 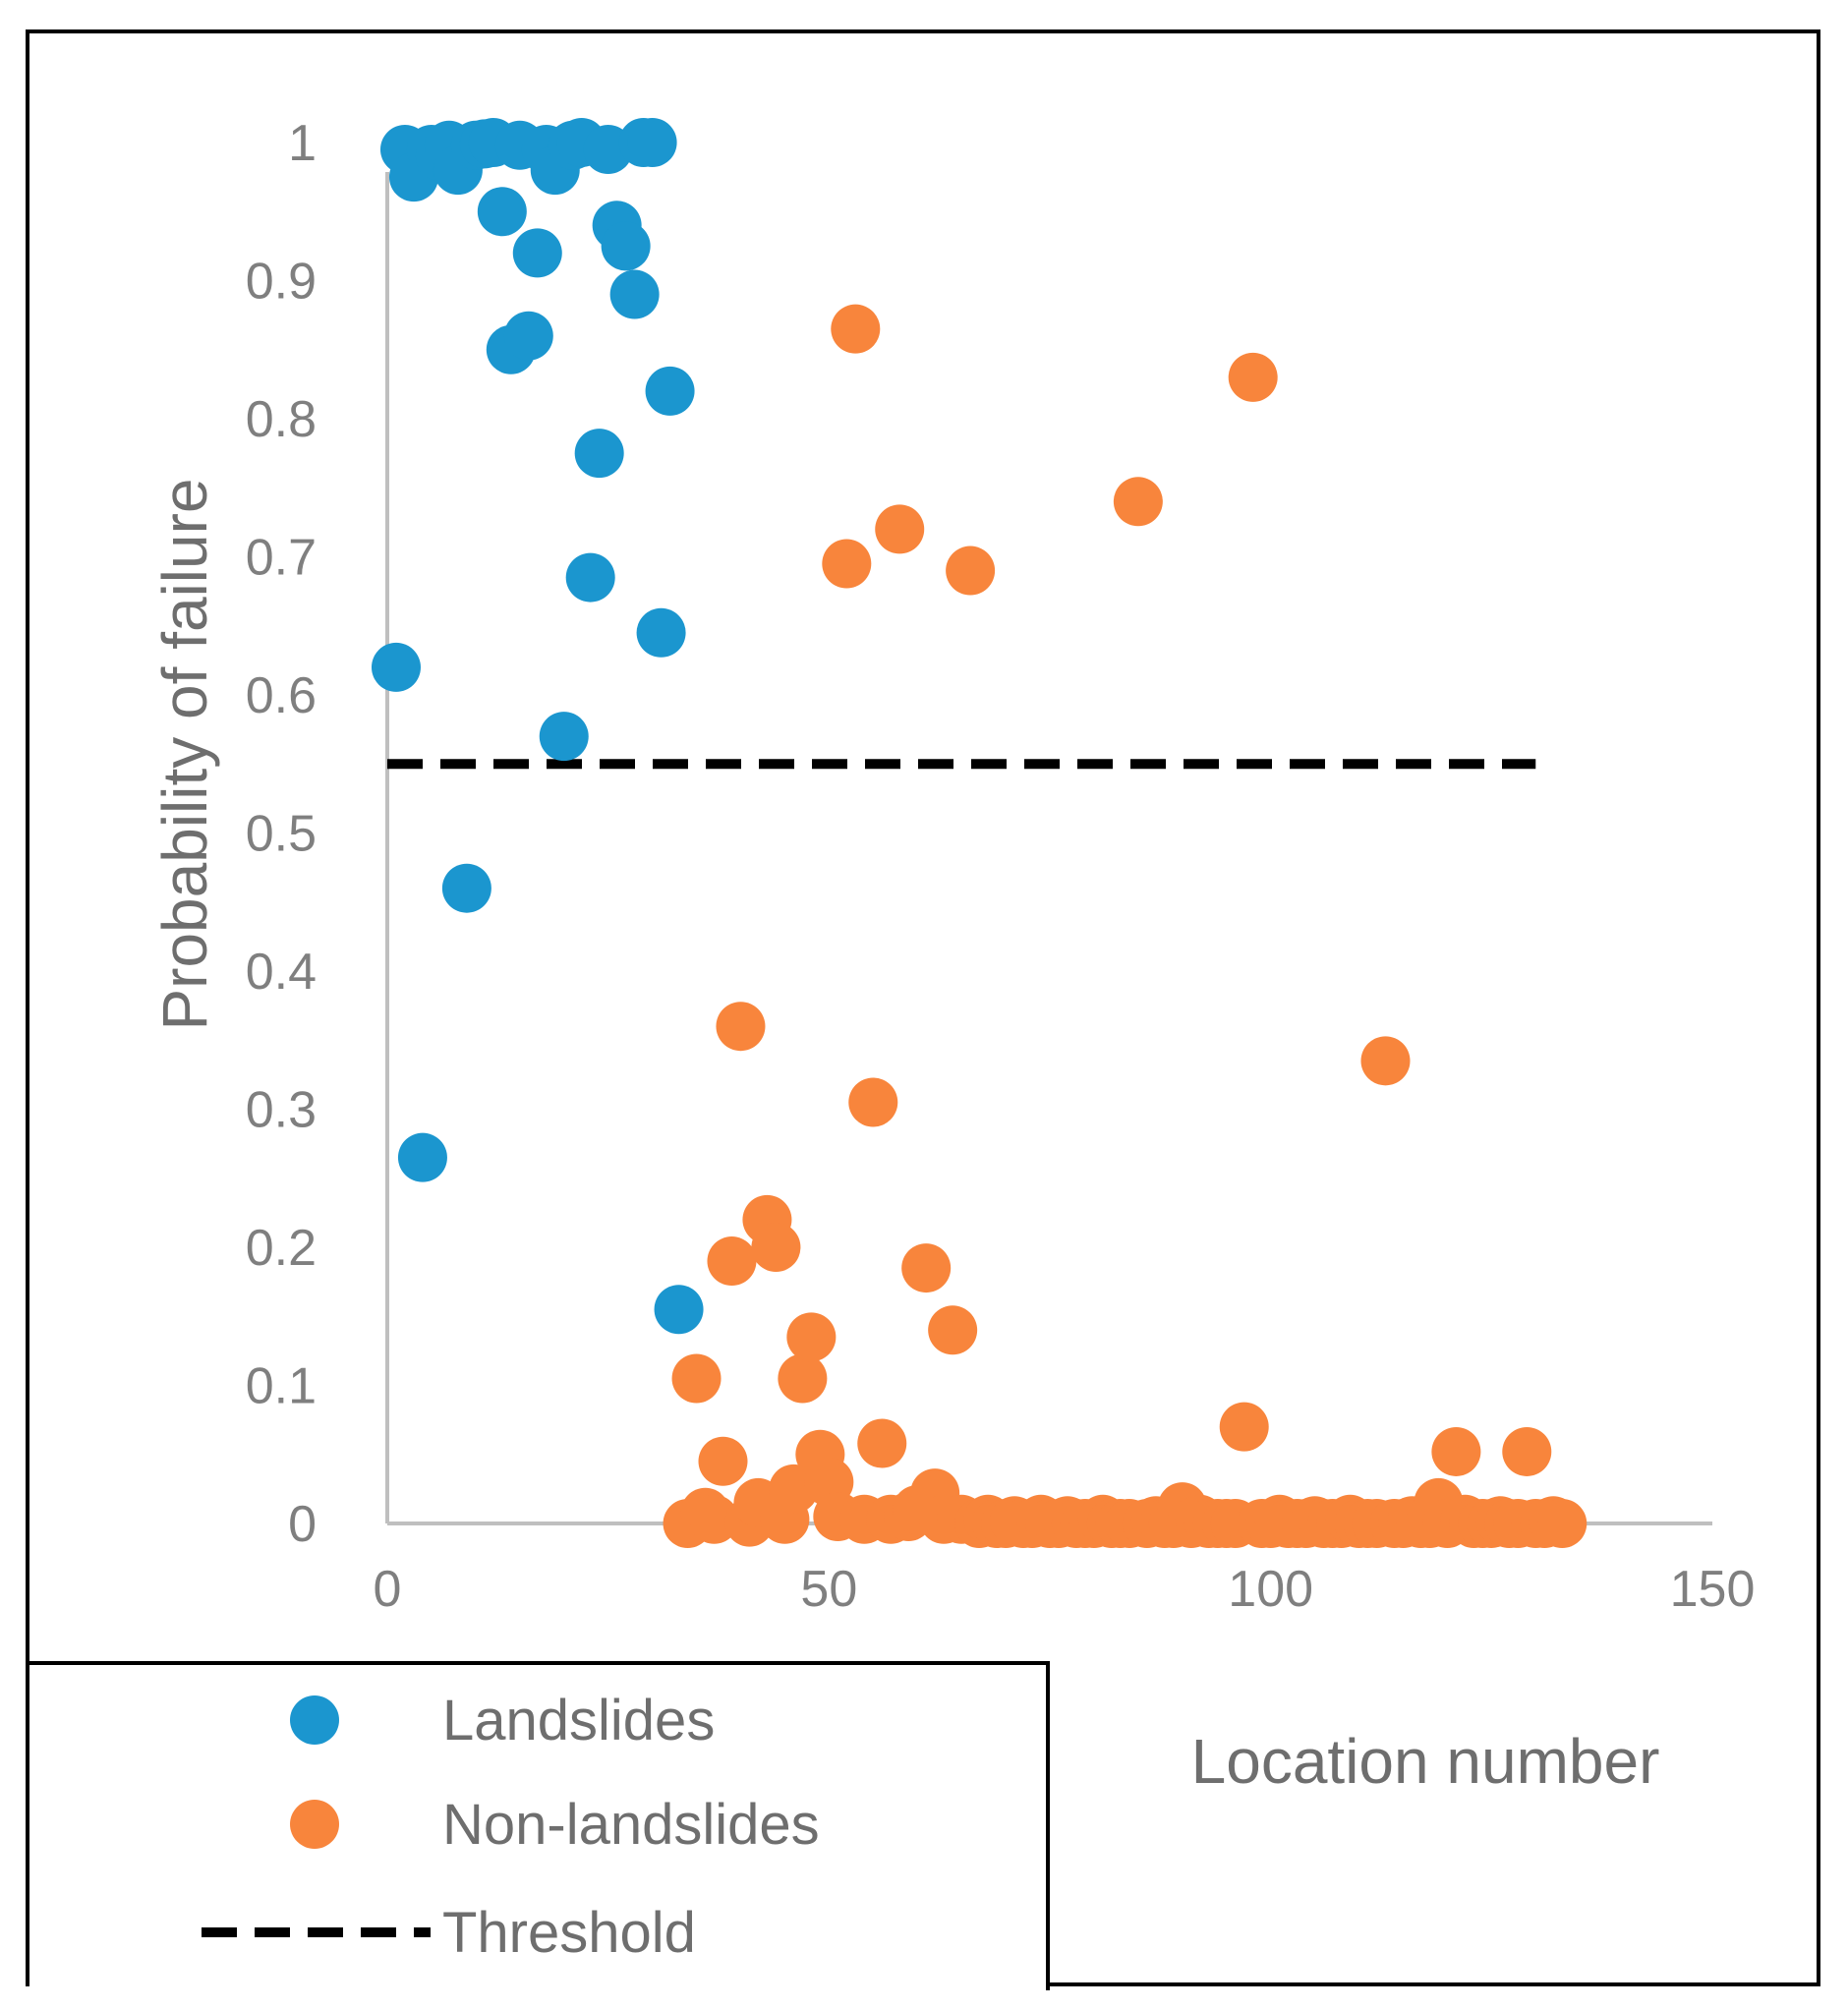 What do you see at coordinates (1425, 1761) in the screenshot?
I see `x-axis-title: Location number` at bounding box center [1425, 1761].